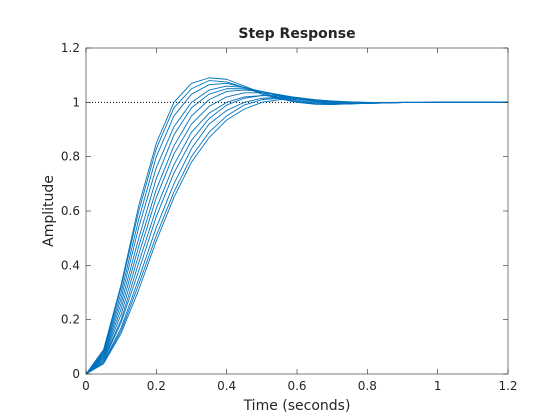  I want to click on x-axis-label: Time (seconds), so click(297, 406).